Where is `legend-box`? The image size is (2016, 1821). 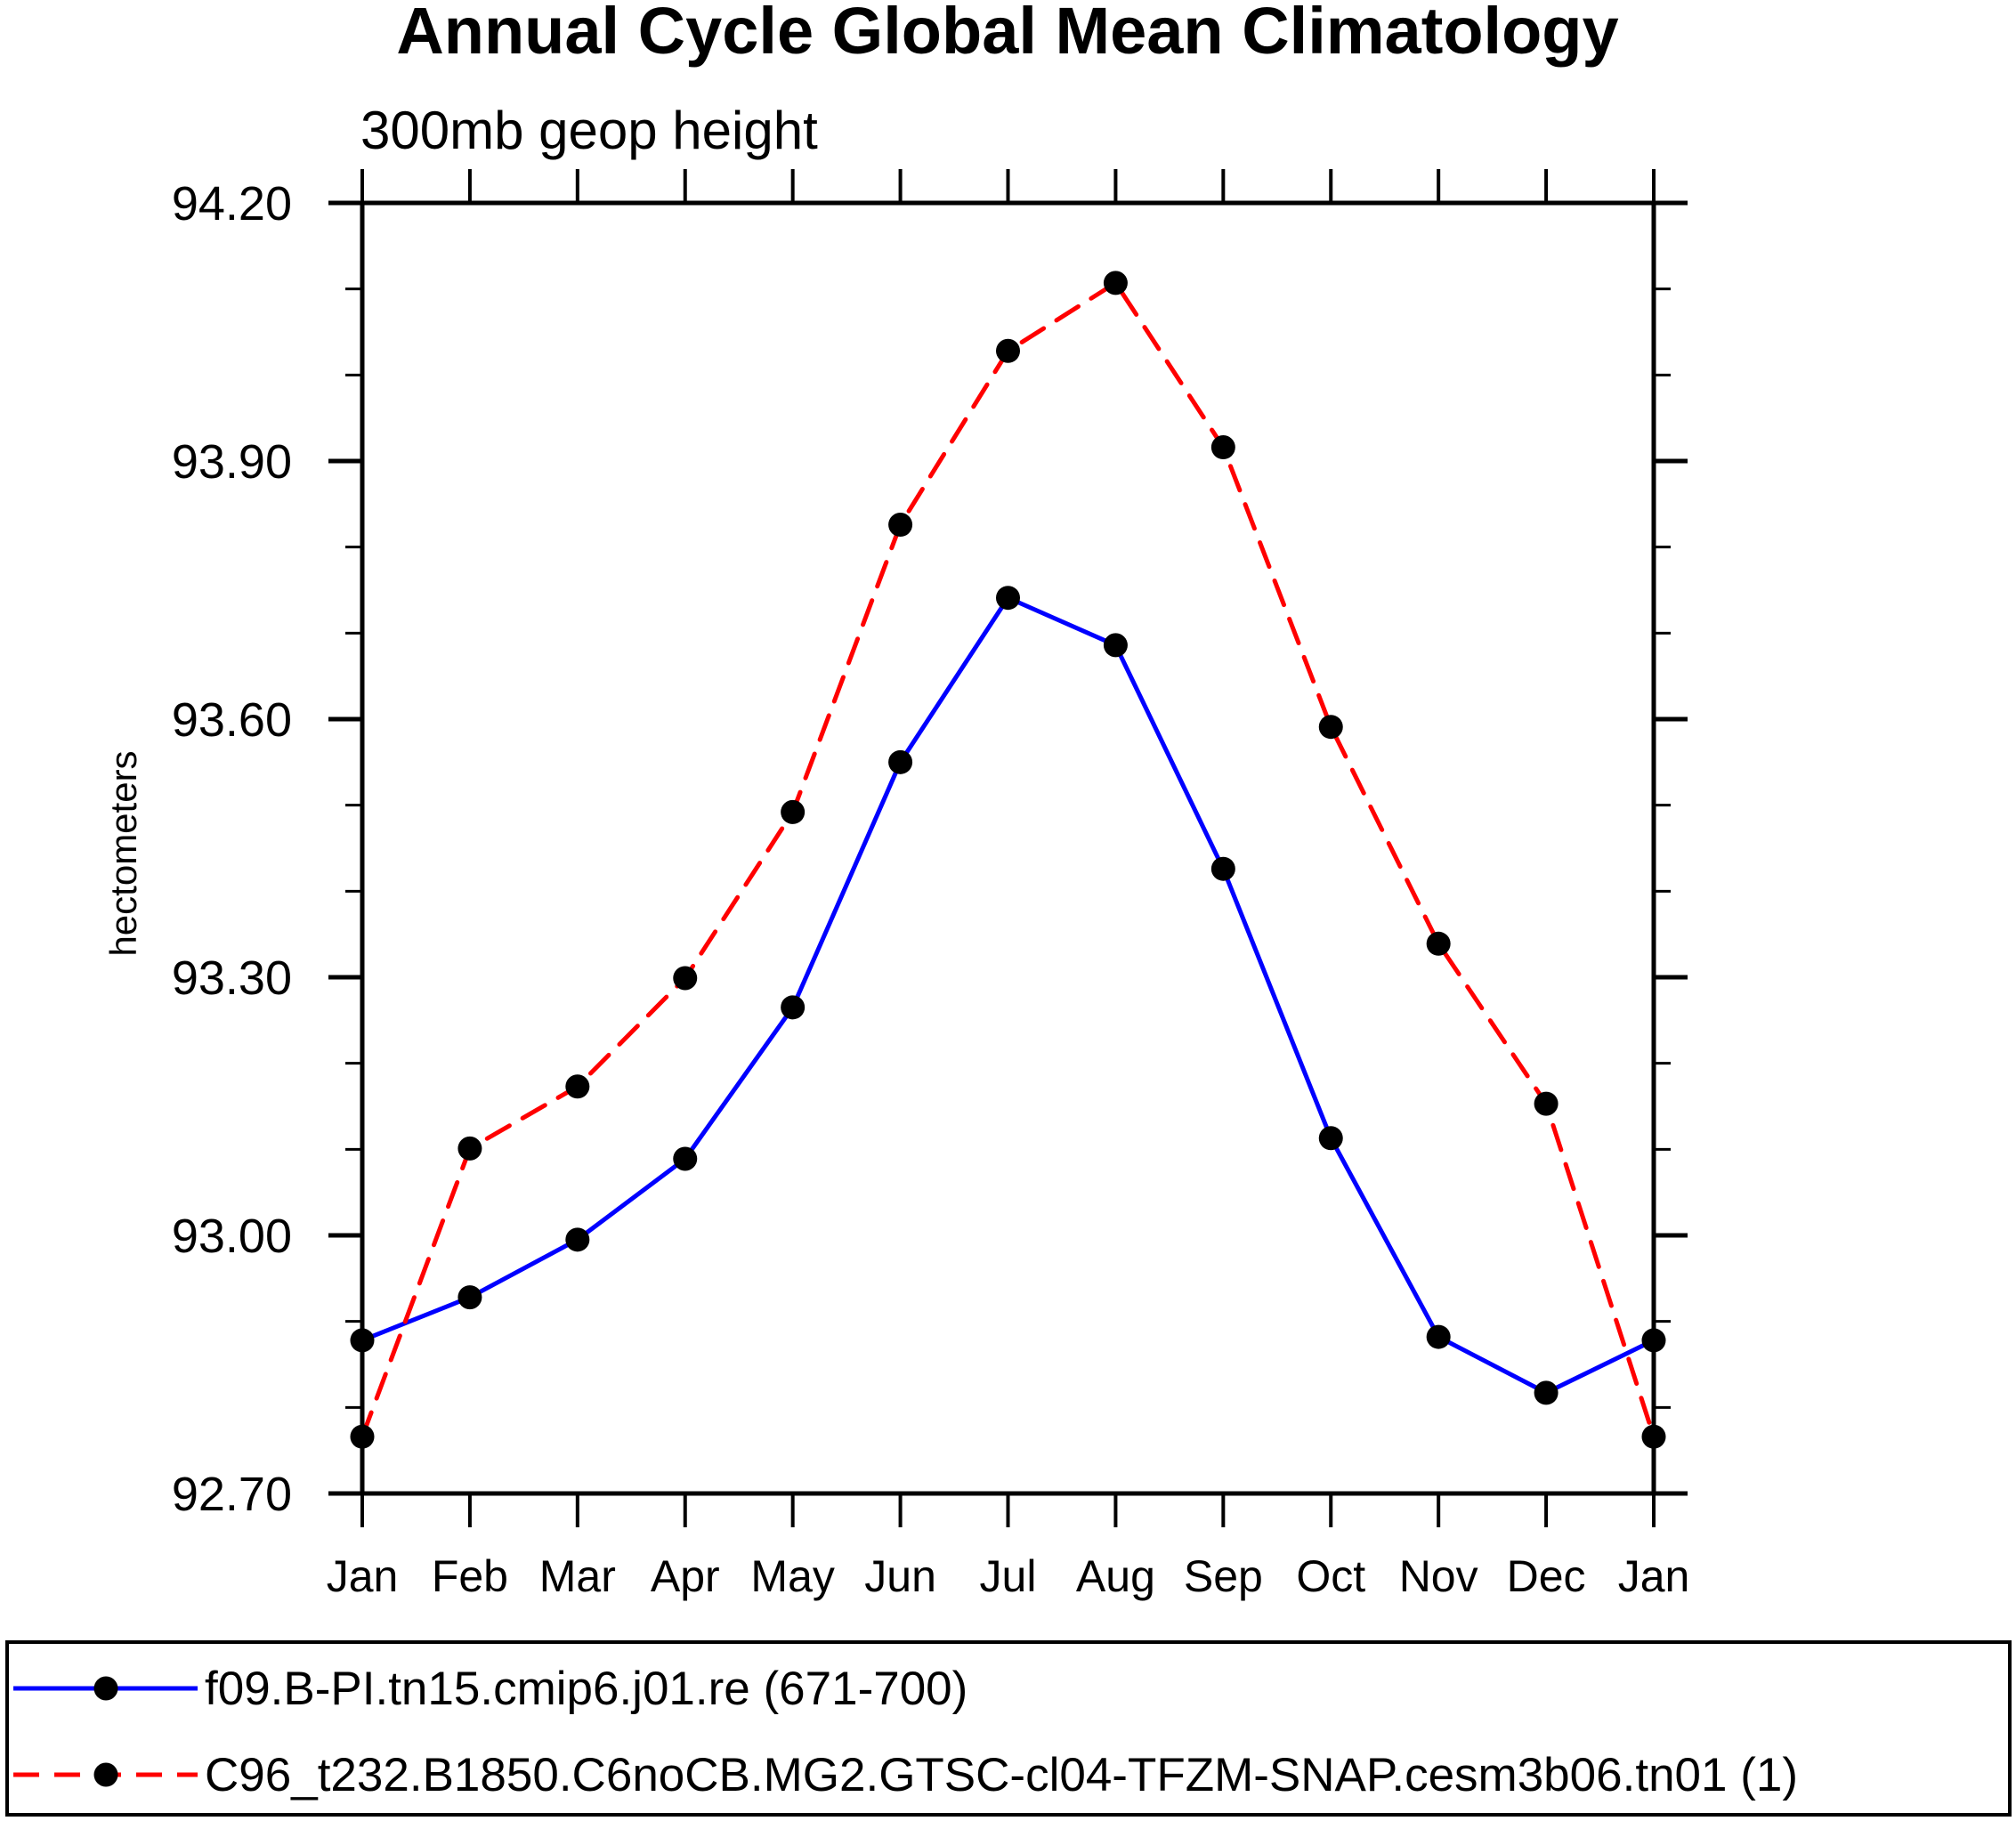
legend-box is located at coordinates (1008, 1729).